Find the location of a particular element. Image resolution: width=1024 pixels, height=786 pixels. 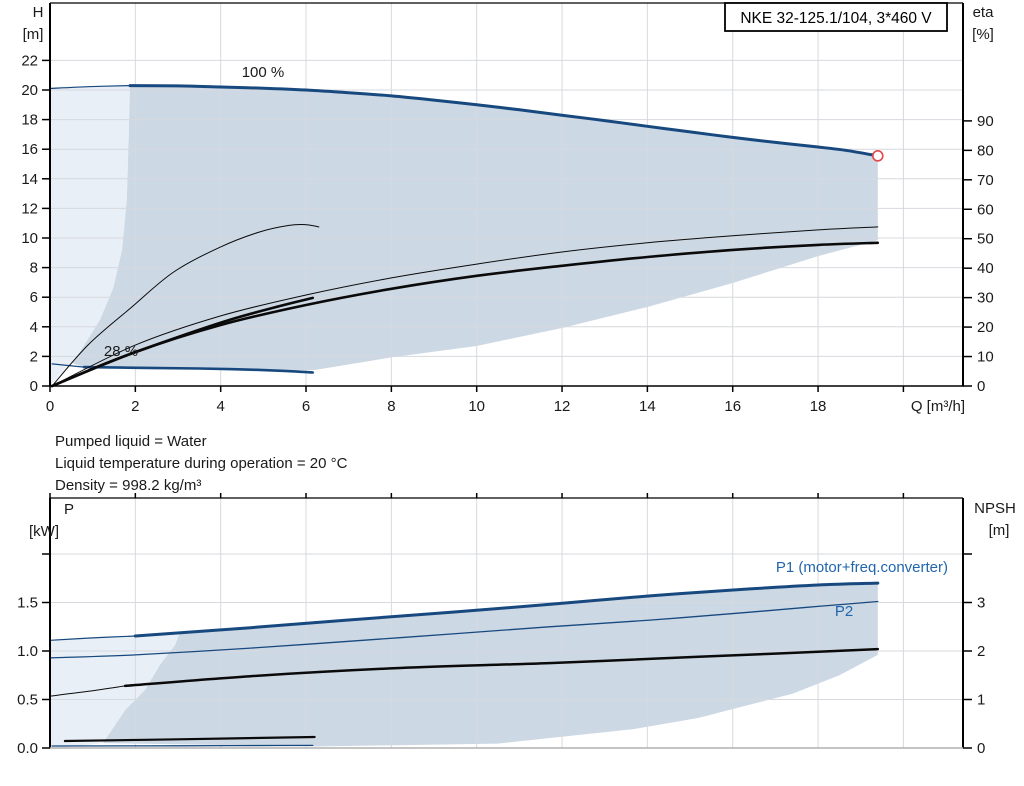

pump-model-title: NKE 32-125.1/104, 3*460 V is located at coordinates (836, 18).